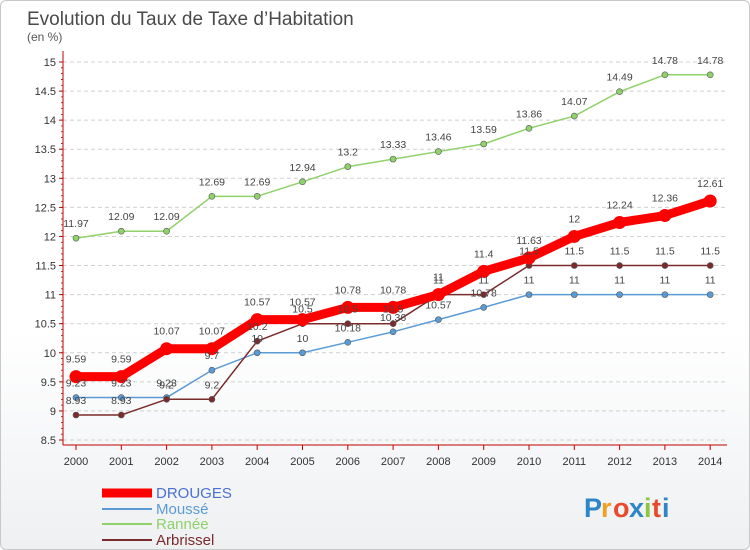 The width and height of the screenshot is (750, 550). What do you see at coordinates (158, 540) in the screenshot?
I see `legend-item-arbrissel: Arbrissel` at bounding box center [158, 540].